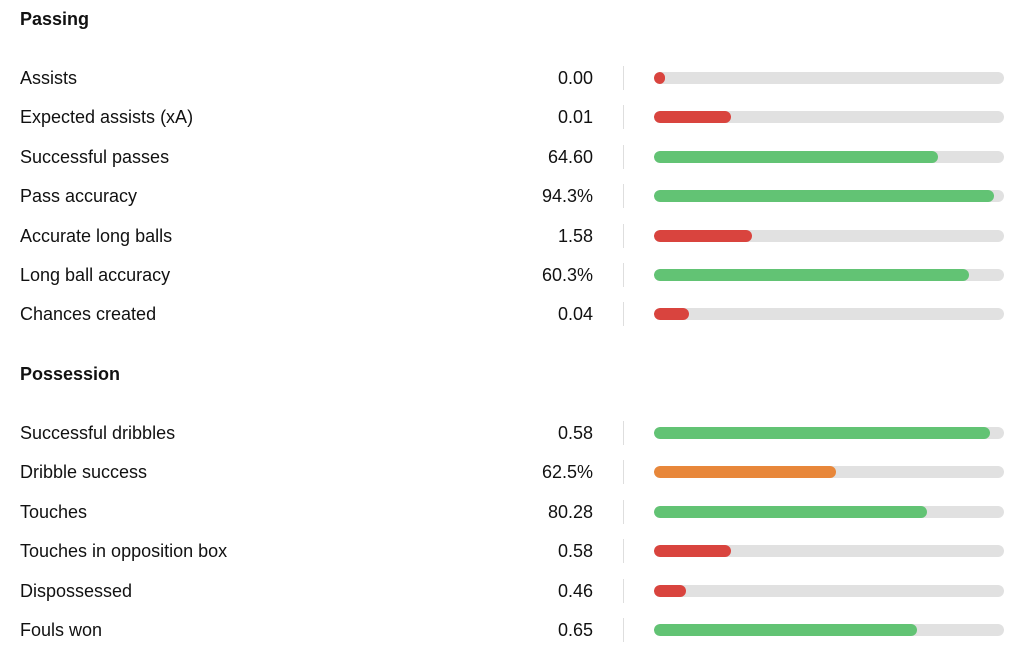 This screenshot has height=661, width=1024. I want to click on stat-label: Pass accuracy, so click(79, 196).